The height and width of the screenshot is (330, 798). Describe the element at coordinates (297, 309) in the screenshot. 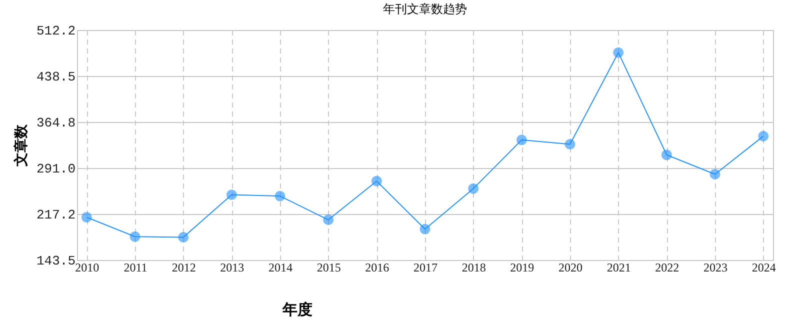

I see `x-axis-title: 年度` at that location.